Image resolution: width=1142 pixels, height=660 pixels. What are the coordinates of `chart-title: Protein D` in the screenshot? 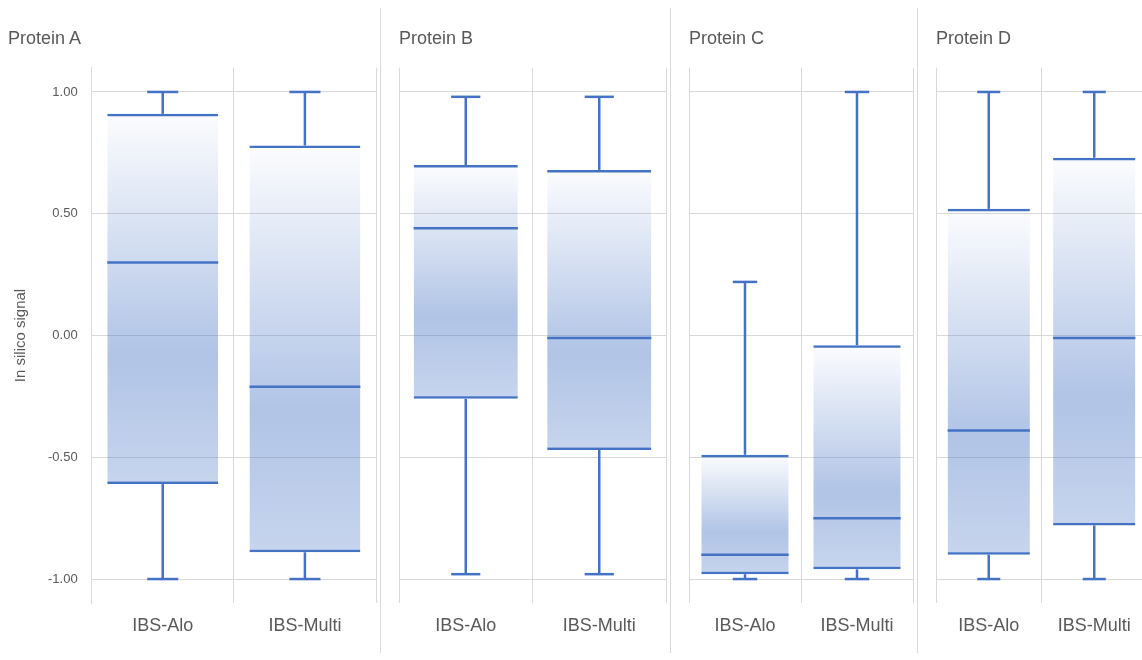 It's located at (974, 37).